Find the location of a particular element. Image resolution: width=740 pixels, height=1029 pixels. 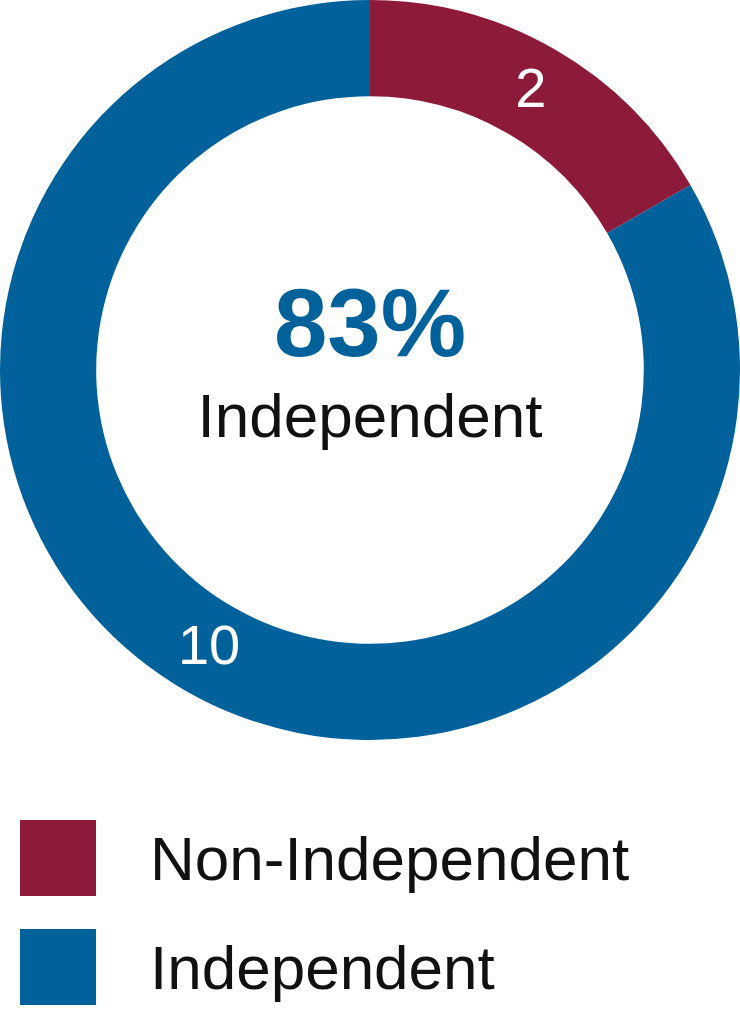

data-label: 10 is located at coordinates (209, 645).